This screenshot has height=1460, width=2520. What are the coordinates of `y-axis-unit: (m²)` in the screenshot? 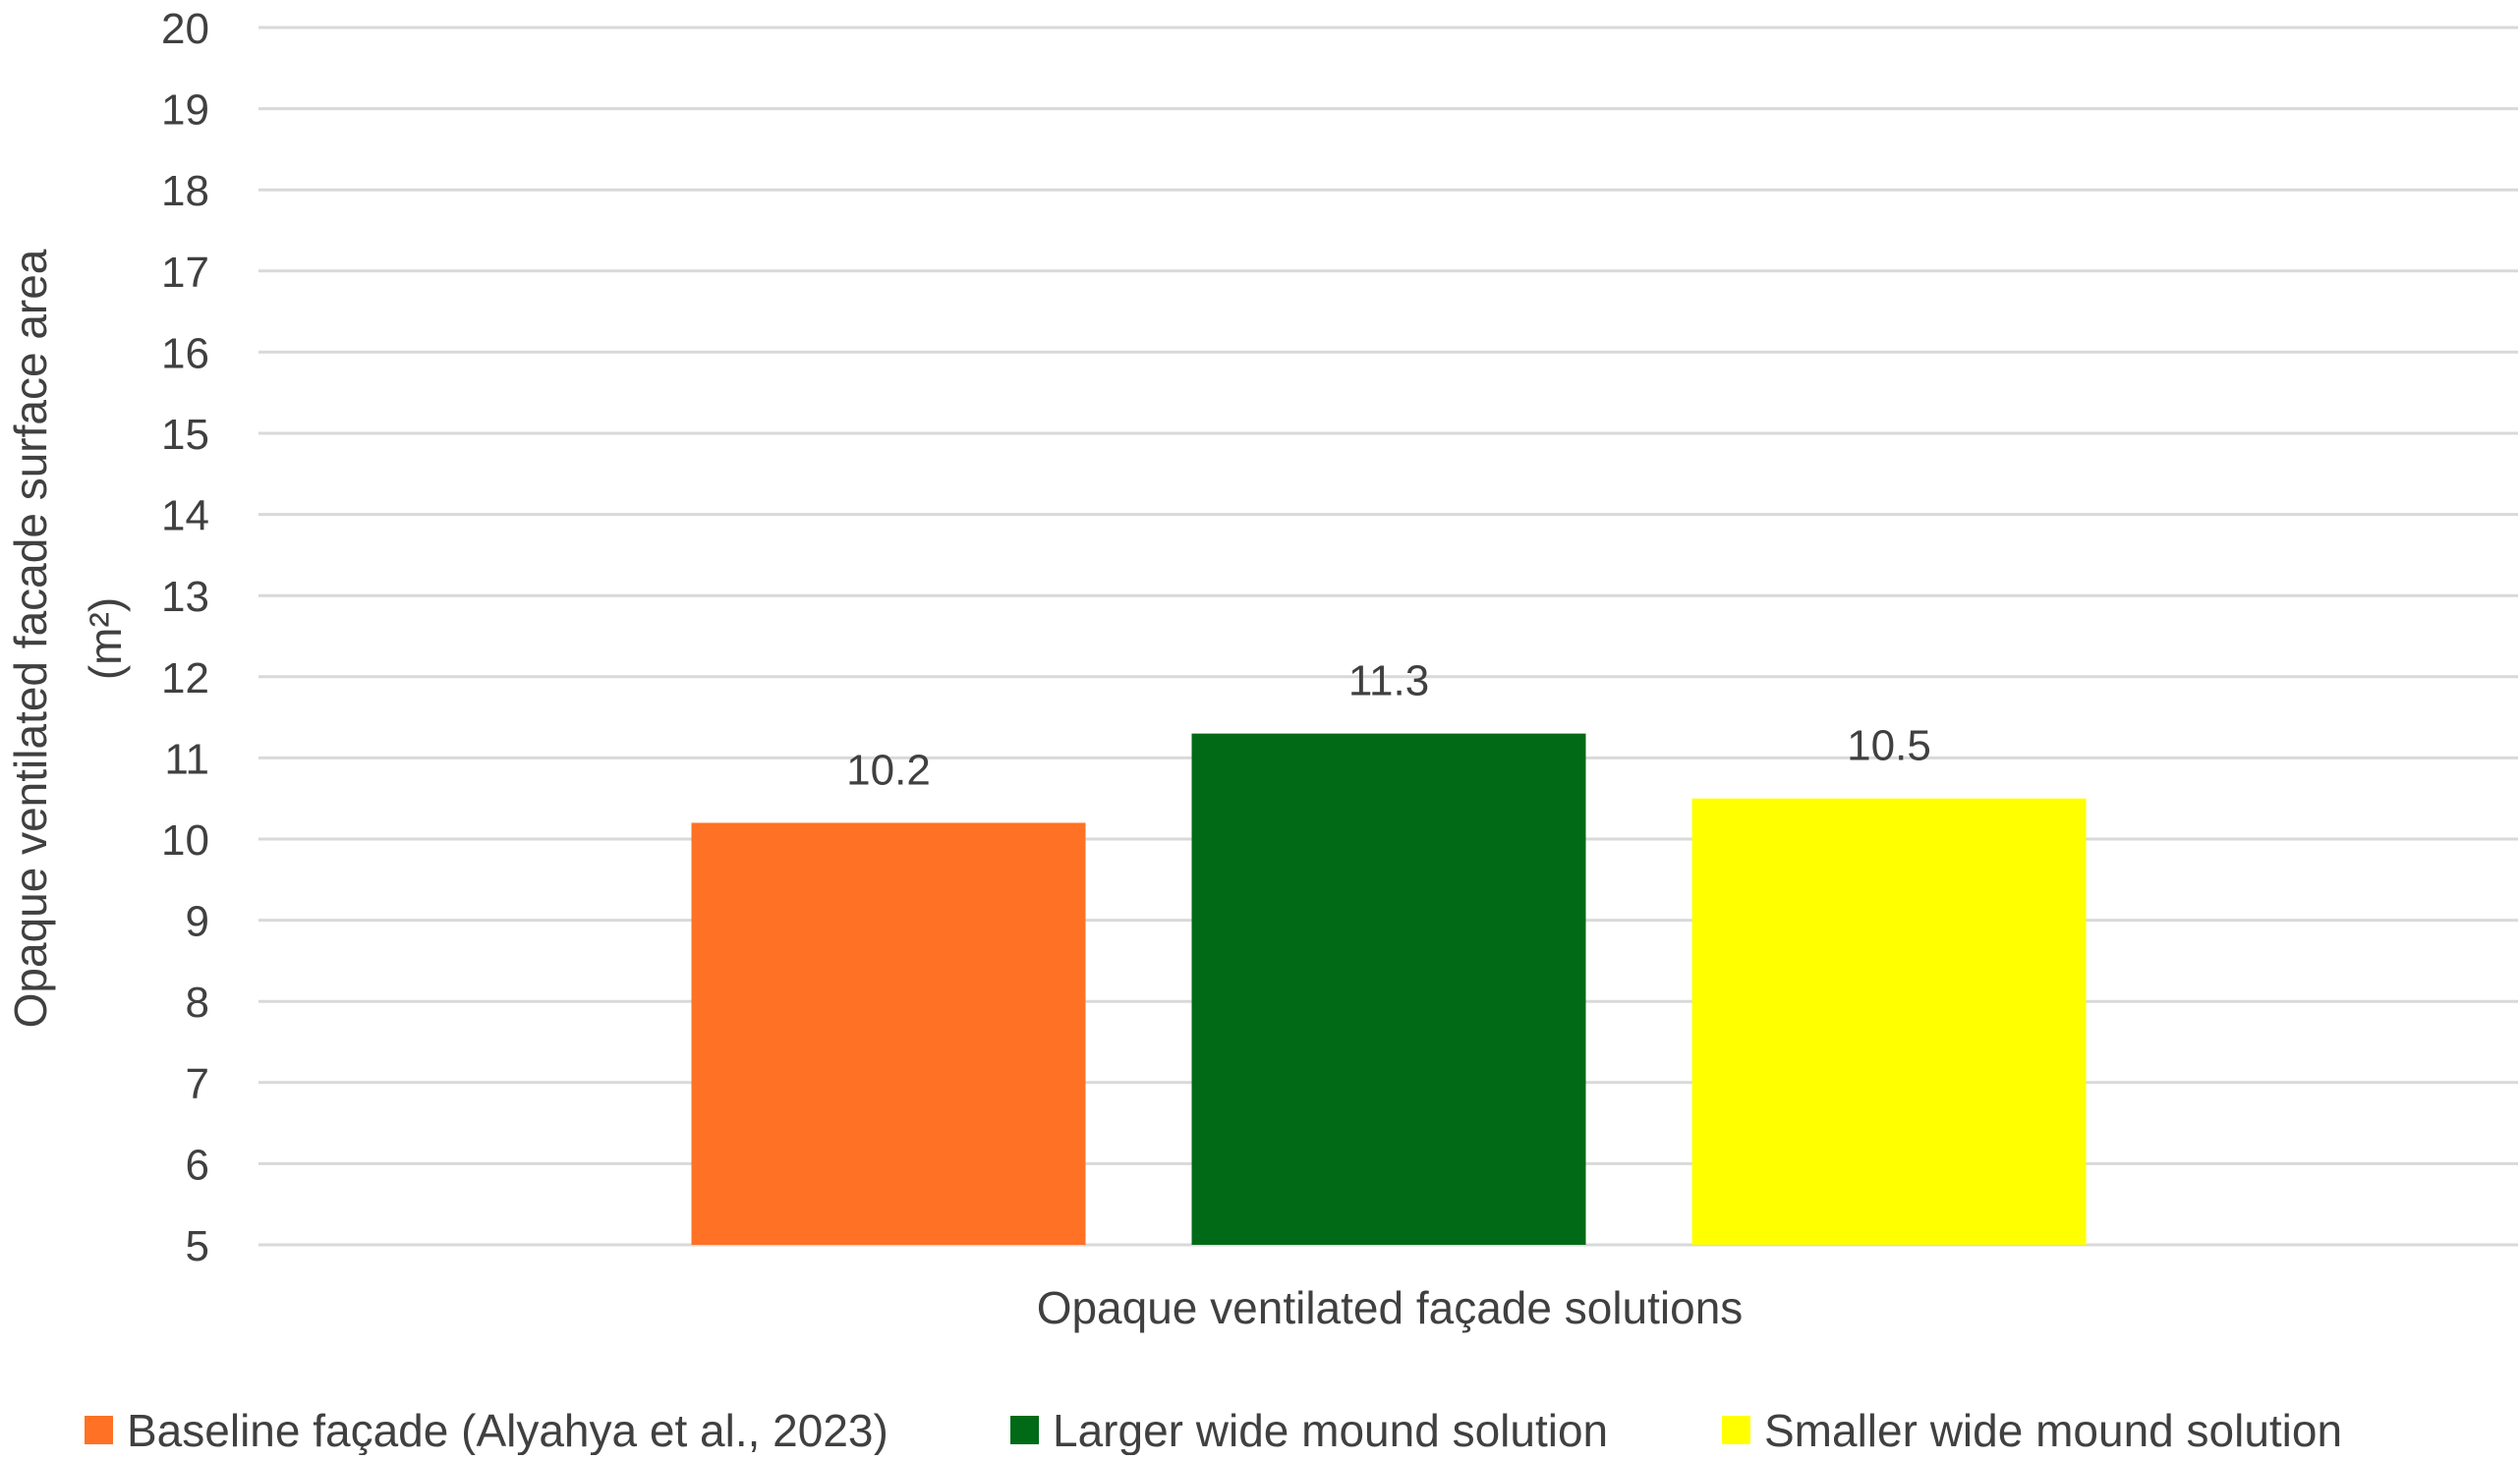 It's located at (105, 638).